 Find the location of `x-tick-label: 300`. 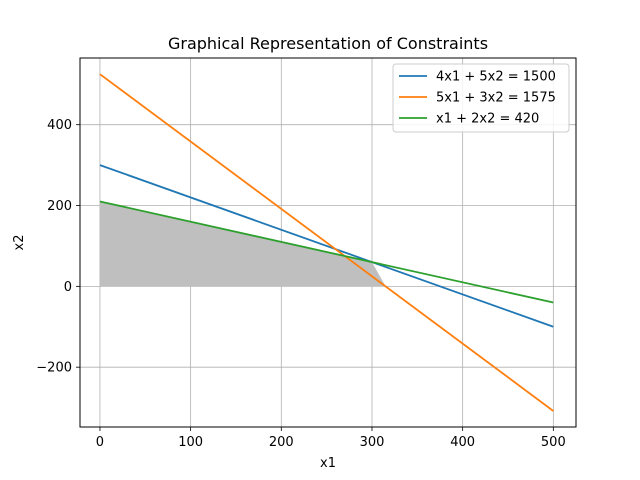

x-tick-label: 300 is located at coordinates (372, 442).